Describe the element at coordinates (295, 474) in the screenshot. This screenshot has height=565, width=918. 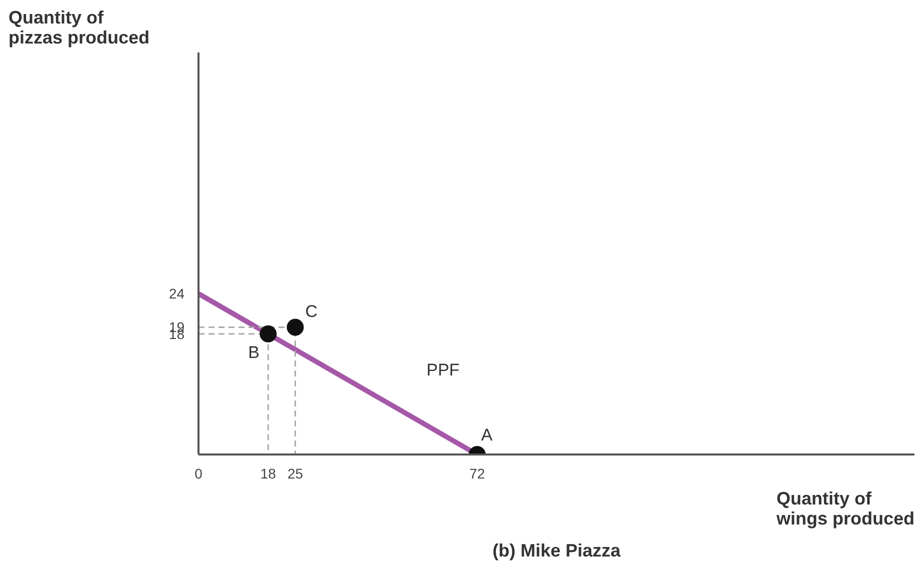
I see `x-tick-label: 25` at that location.